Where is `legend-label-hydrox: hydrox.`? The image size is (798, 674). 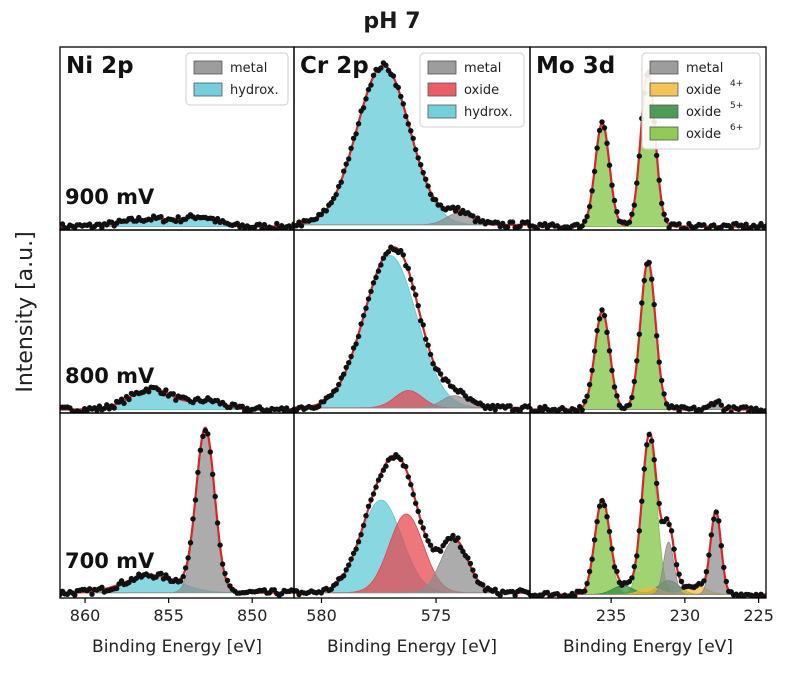
legend-label-hydrox: hydrox. is located at coordinates (254, 90).